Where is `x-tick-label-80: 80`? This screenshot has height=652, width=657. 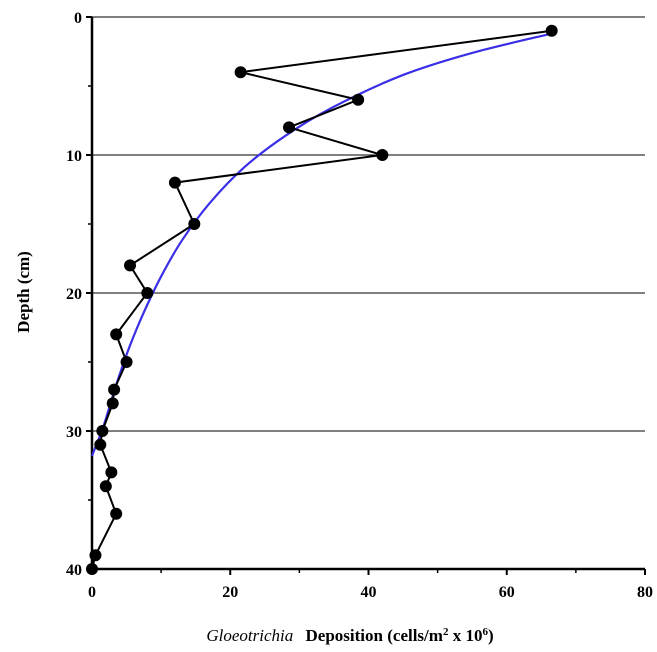
x-tick-label-80: 80 is located at coordinates (645, 592).